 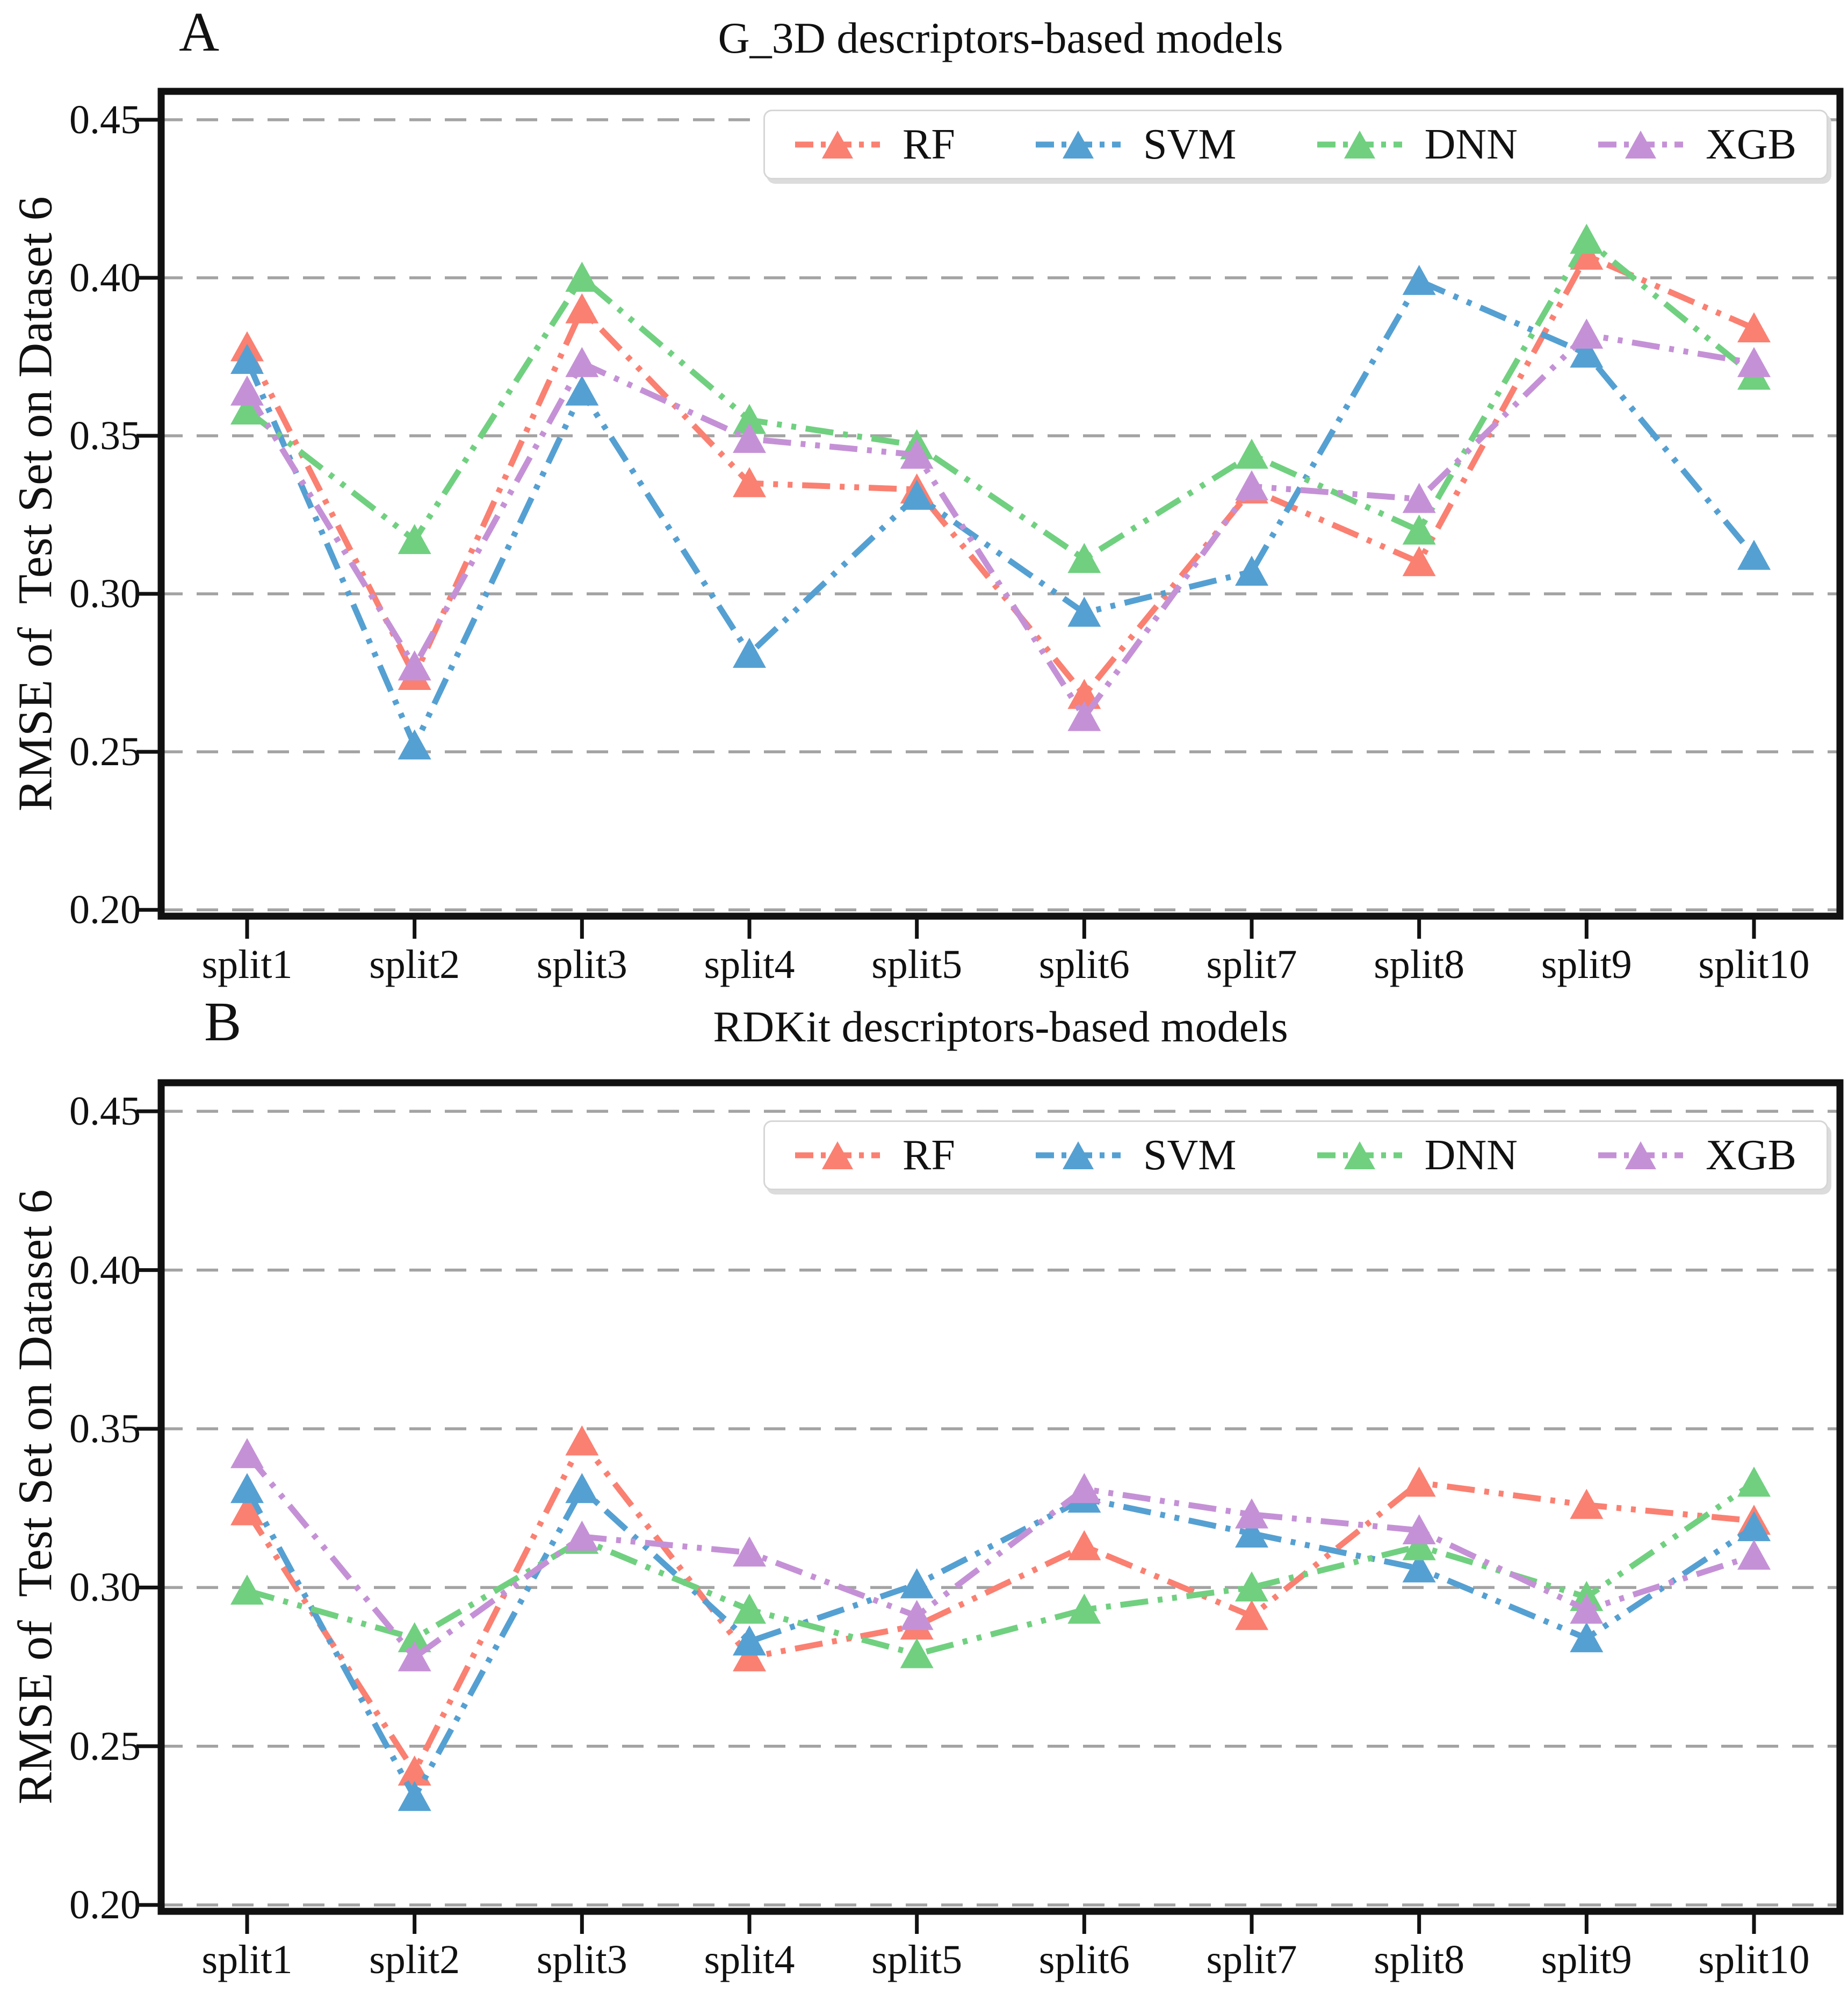 What do you see at coordinates (105, 1587) in the screenshot?
I see `y-tick-label: 0.30` at bounding box center [105, 1587].